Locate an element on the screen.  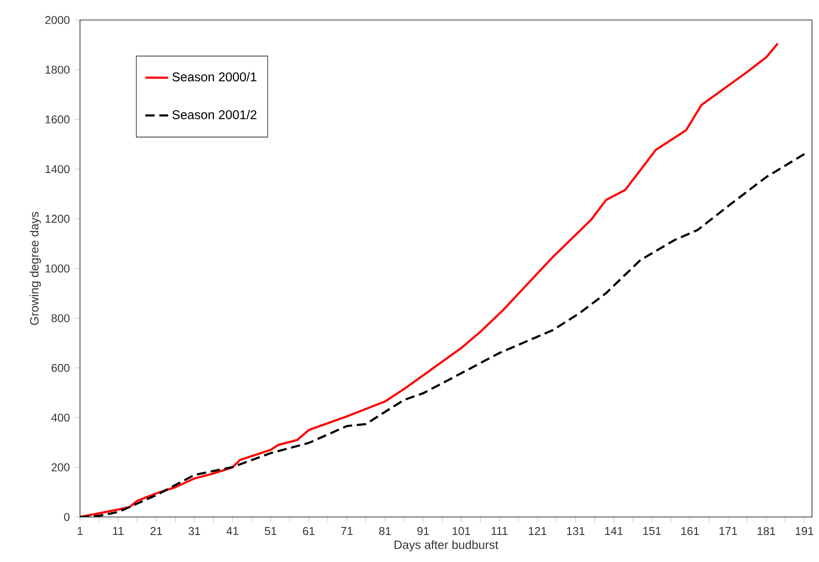
y-tick-label: 400 is located at coordinates (60, 418).